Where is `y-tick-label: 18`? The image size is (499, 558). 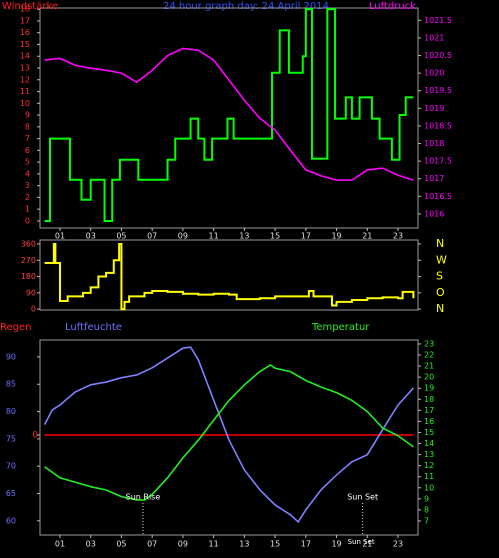 y-tick-label: 18 is located at coordinates (25, 9).